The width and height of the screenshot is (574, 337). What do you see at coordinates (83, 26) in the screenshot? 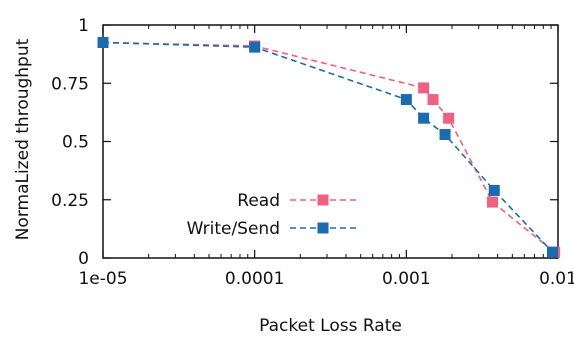
I see `y-tick-label: 1` at bounding box center [83, 26].